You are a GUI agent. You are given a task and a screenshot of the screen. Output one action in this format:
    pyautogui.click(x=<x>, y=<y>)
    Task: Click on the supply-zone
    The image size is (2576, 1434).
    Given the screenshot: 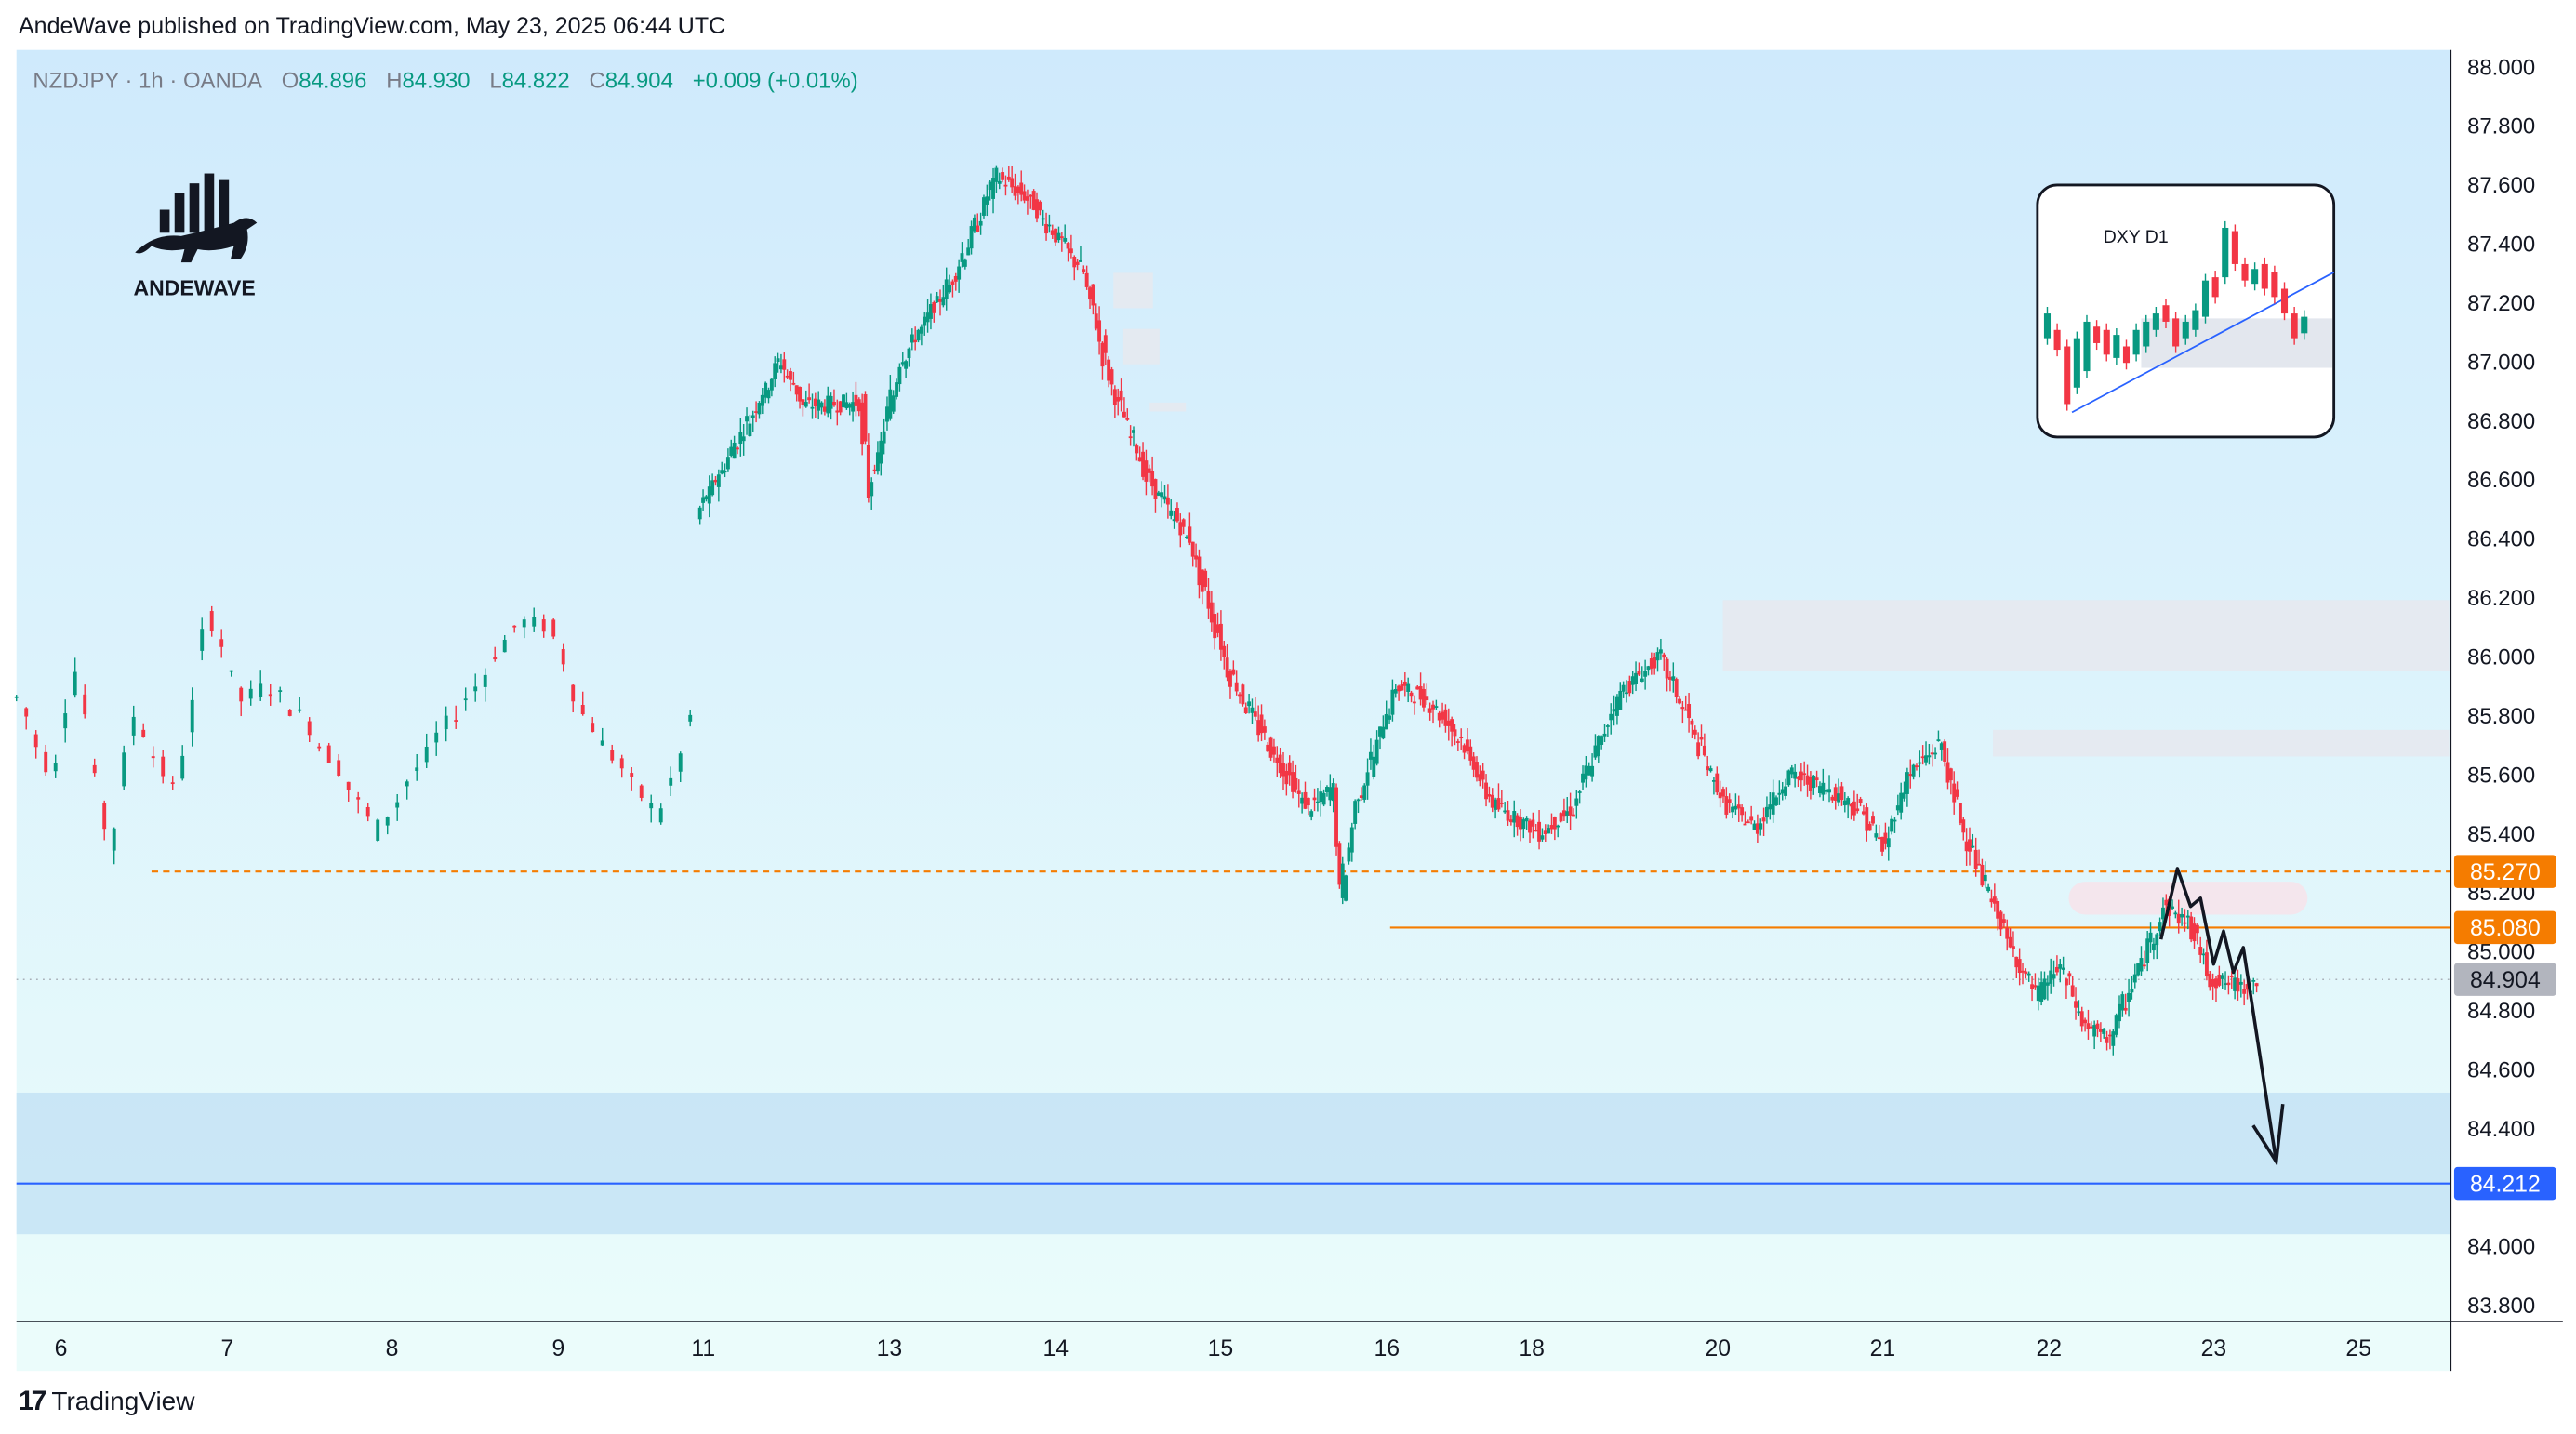 What is the action you would take?
    pyautogui.click(x=1168, y=407)
    